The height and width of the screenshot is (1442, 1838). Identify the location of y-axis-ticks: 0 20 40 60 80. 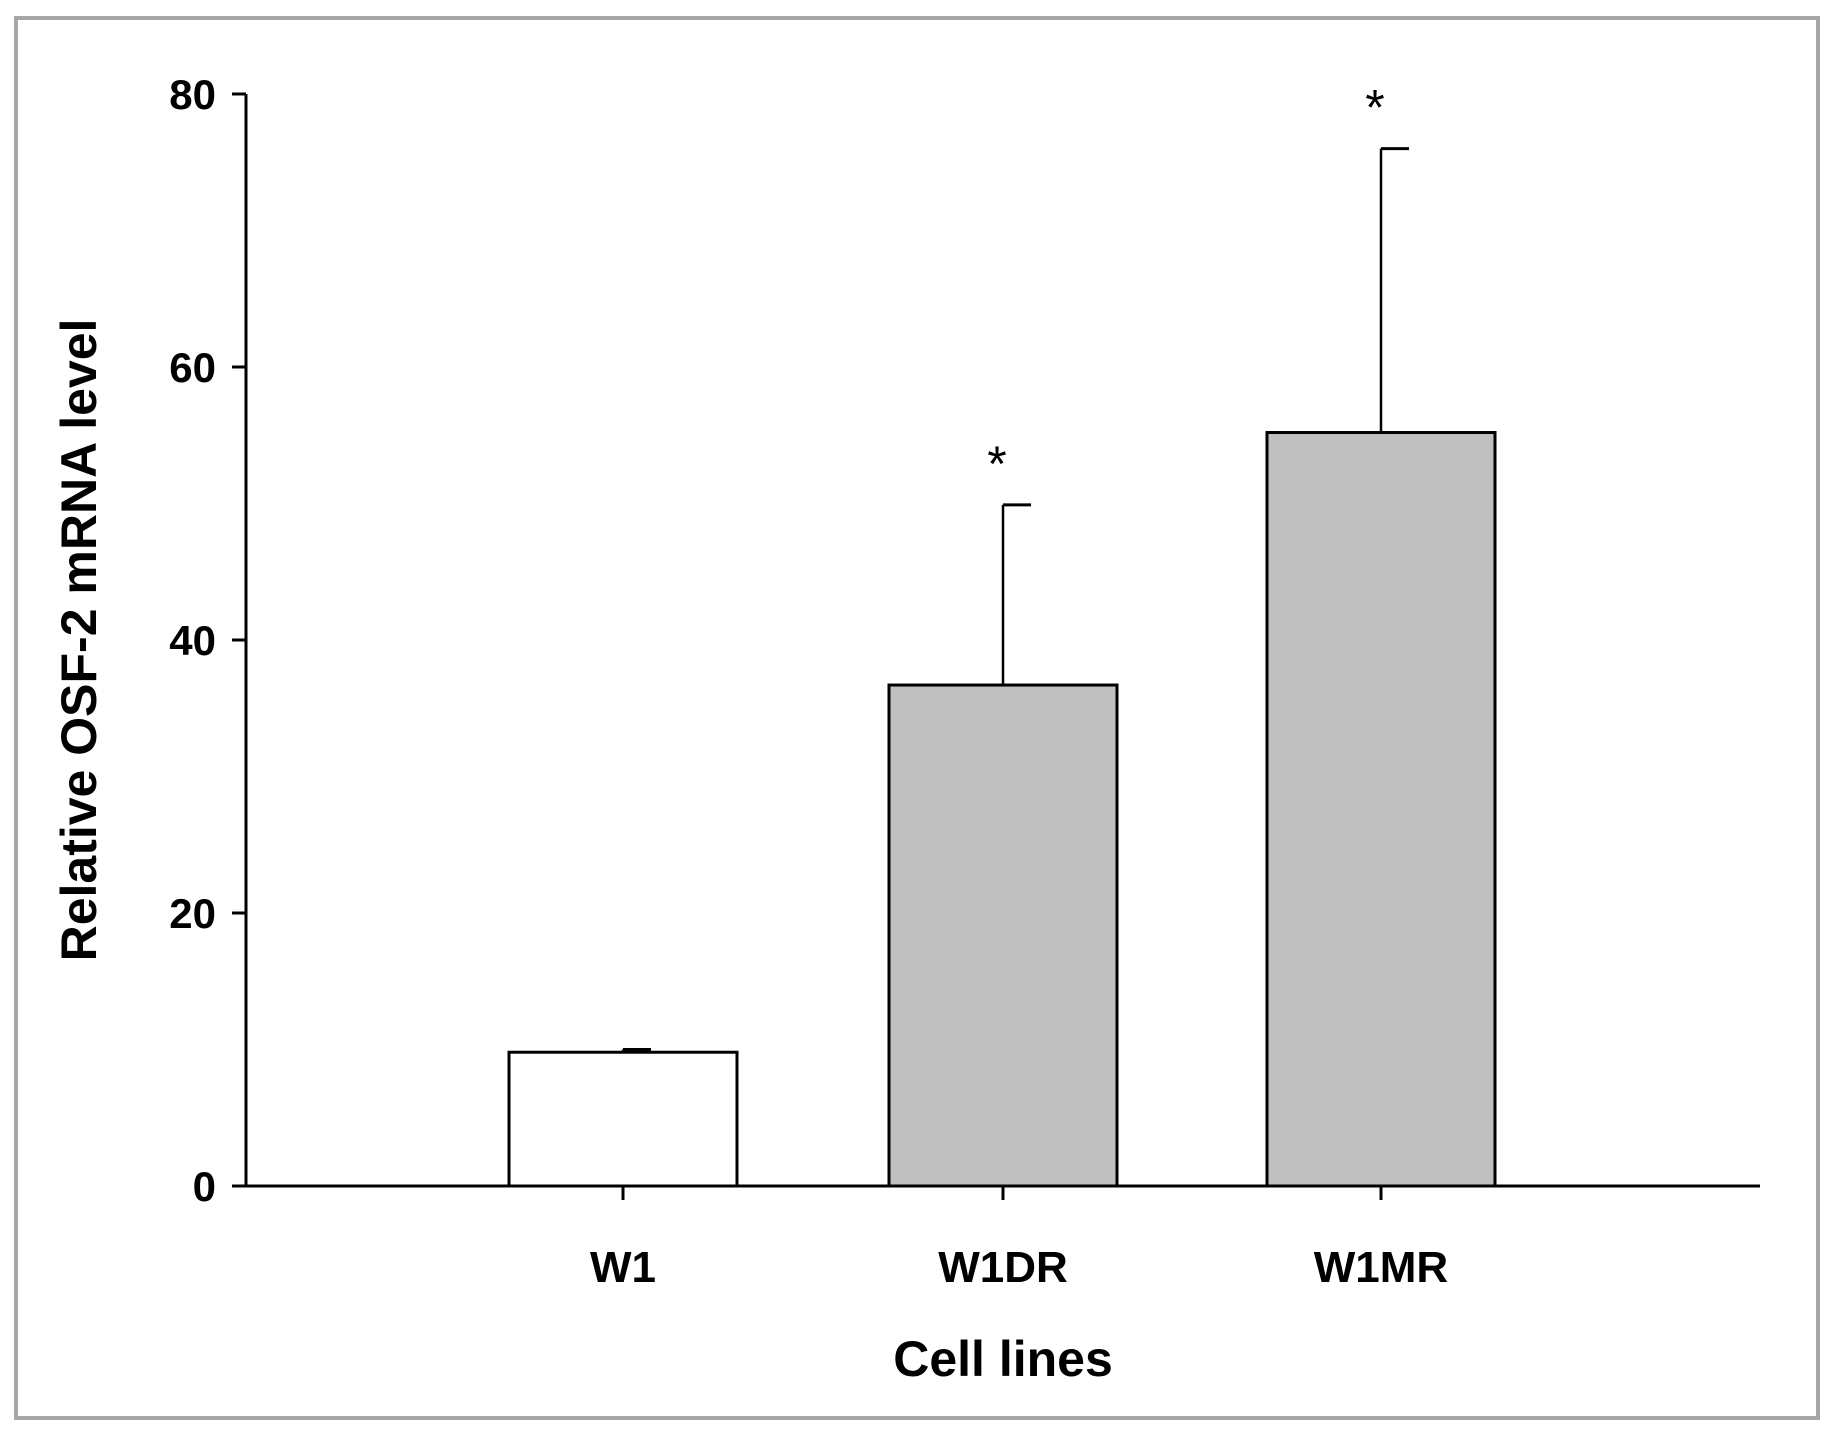
(207, 640).